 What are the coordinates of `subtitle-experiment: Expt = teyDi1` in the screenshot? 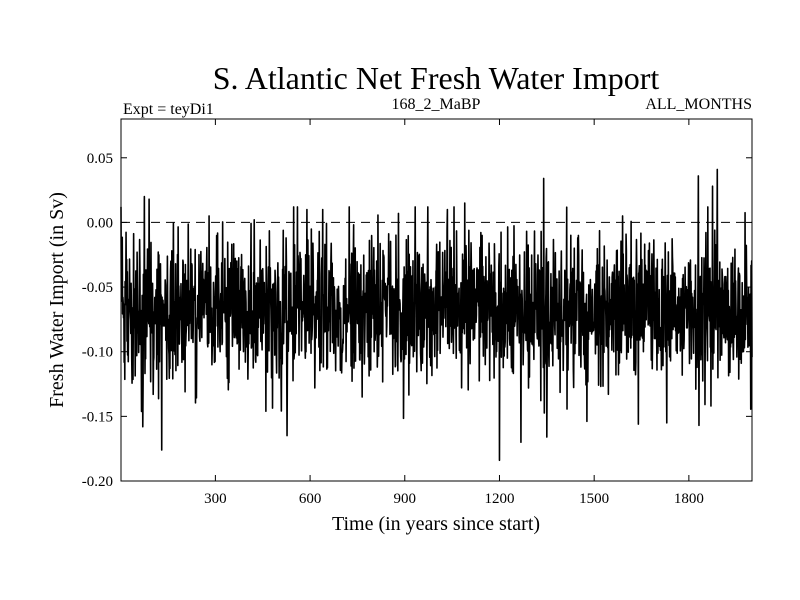 It's located at (168, 109).